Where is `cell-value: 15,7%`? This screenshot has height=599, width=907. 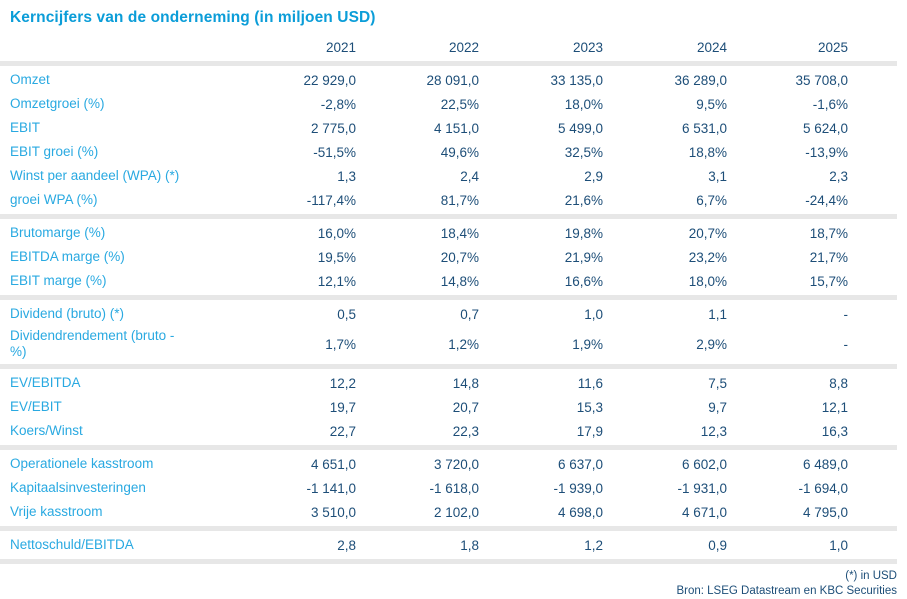 cell-value: 15,7% is located at coordinates (828, 281).